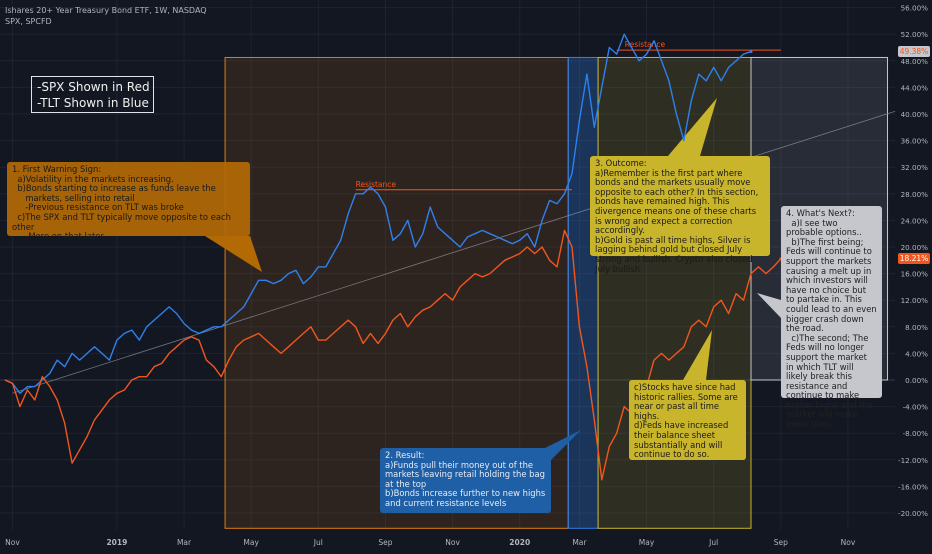 The height and width of the screenshot is (554, 932). What do you see at coordinates (916, 353) in the screenshot?
I see `y-tick-label: 4.00%` at bounding box center [916, 353].